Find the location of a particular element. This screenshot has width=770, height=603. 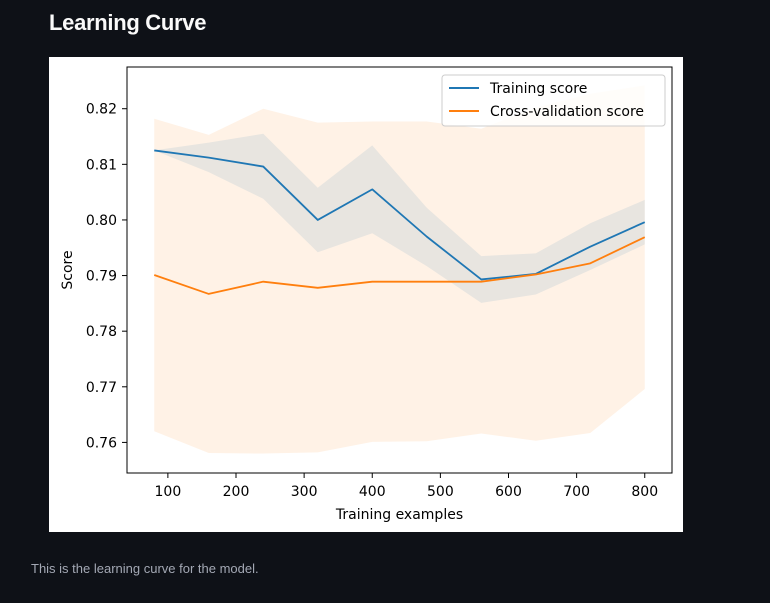

legend: Training score Cross-validation score is located at coordinates (553, 100).